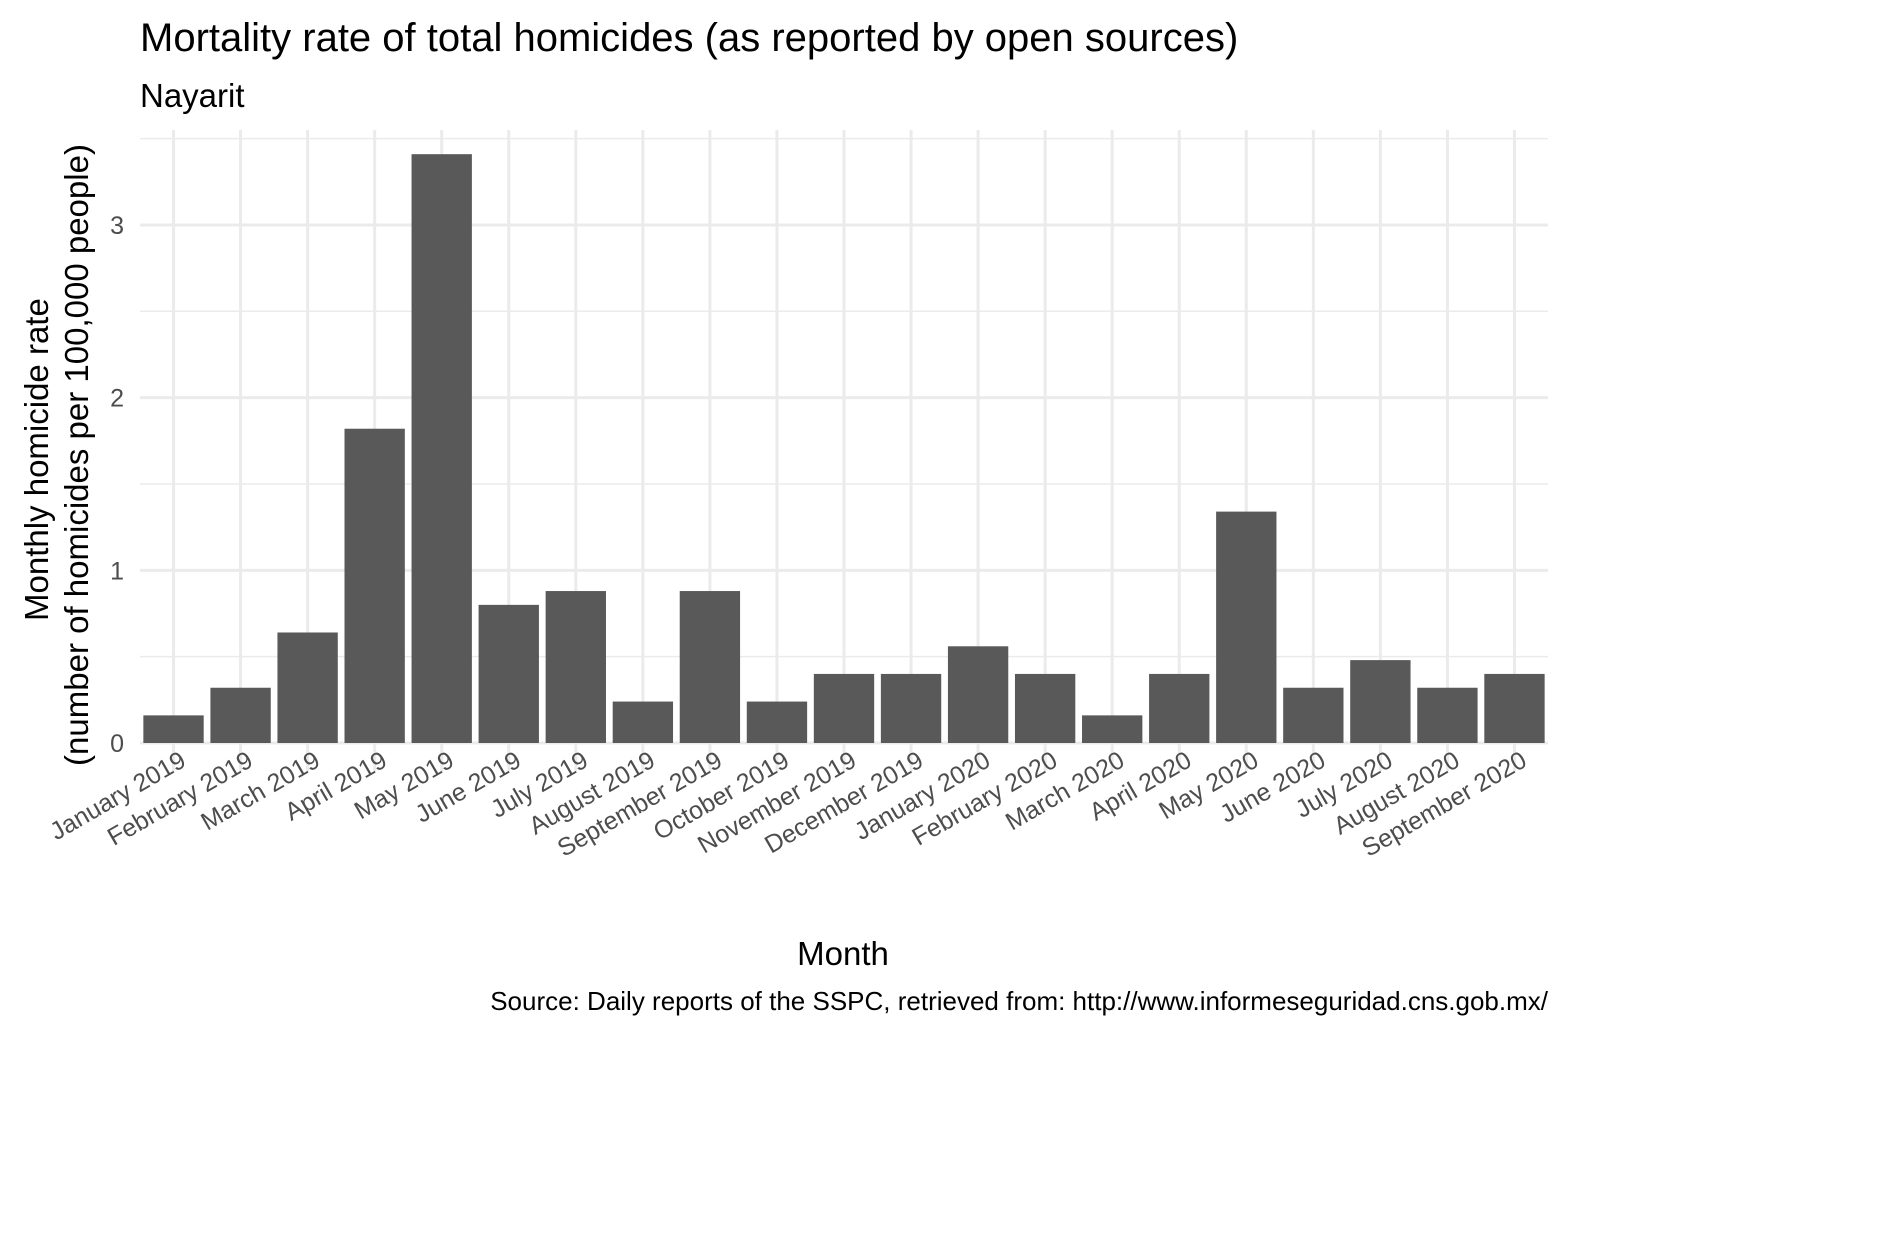 The image size is (1884, 1250). I want to click on y-tick-label: 3, so click(117, 226).